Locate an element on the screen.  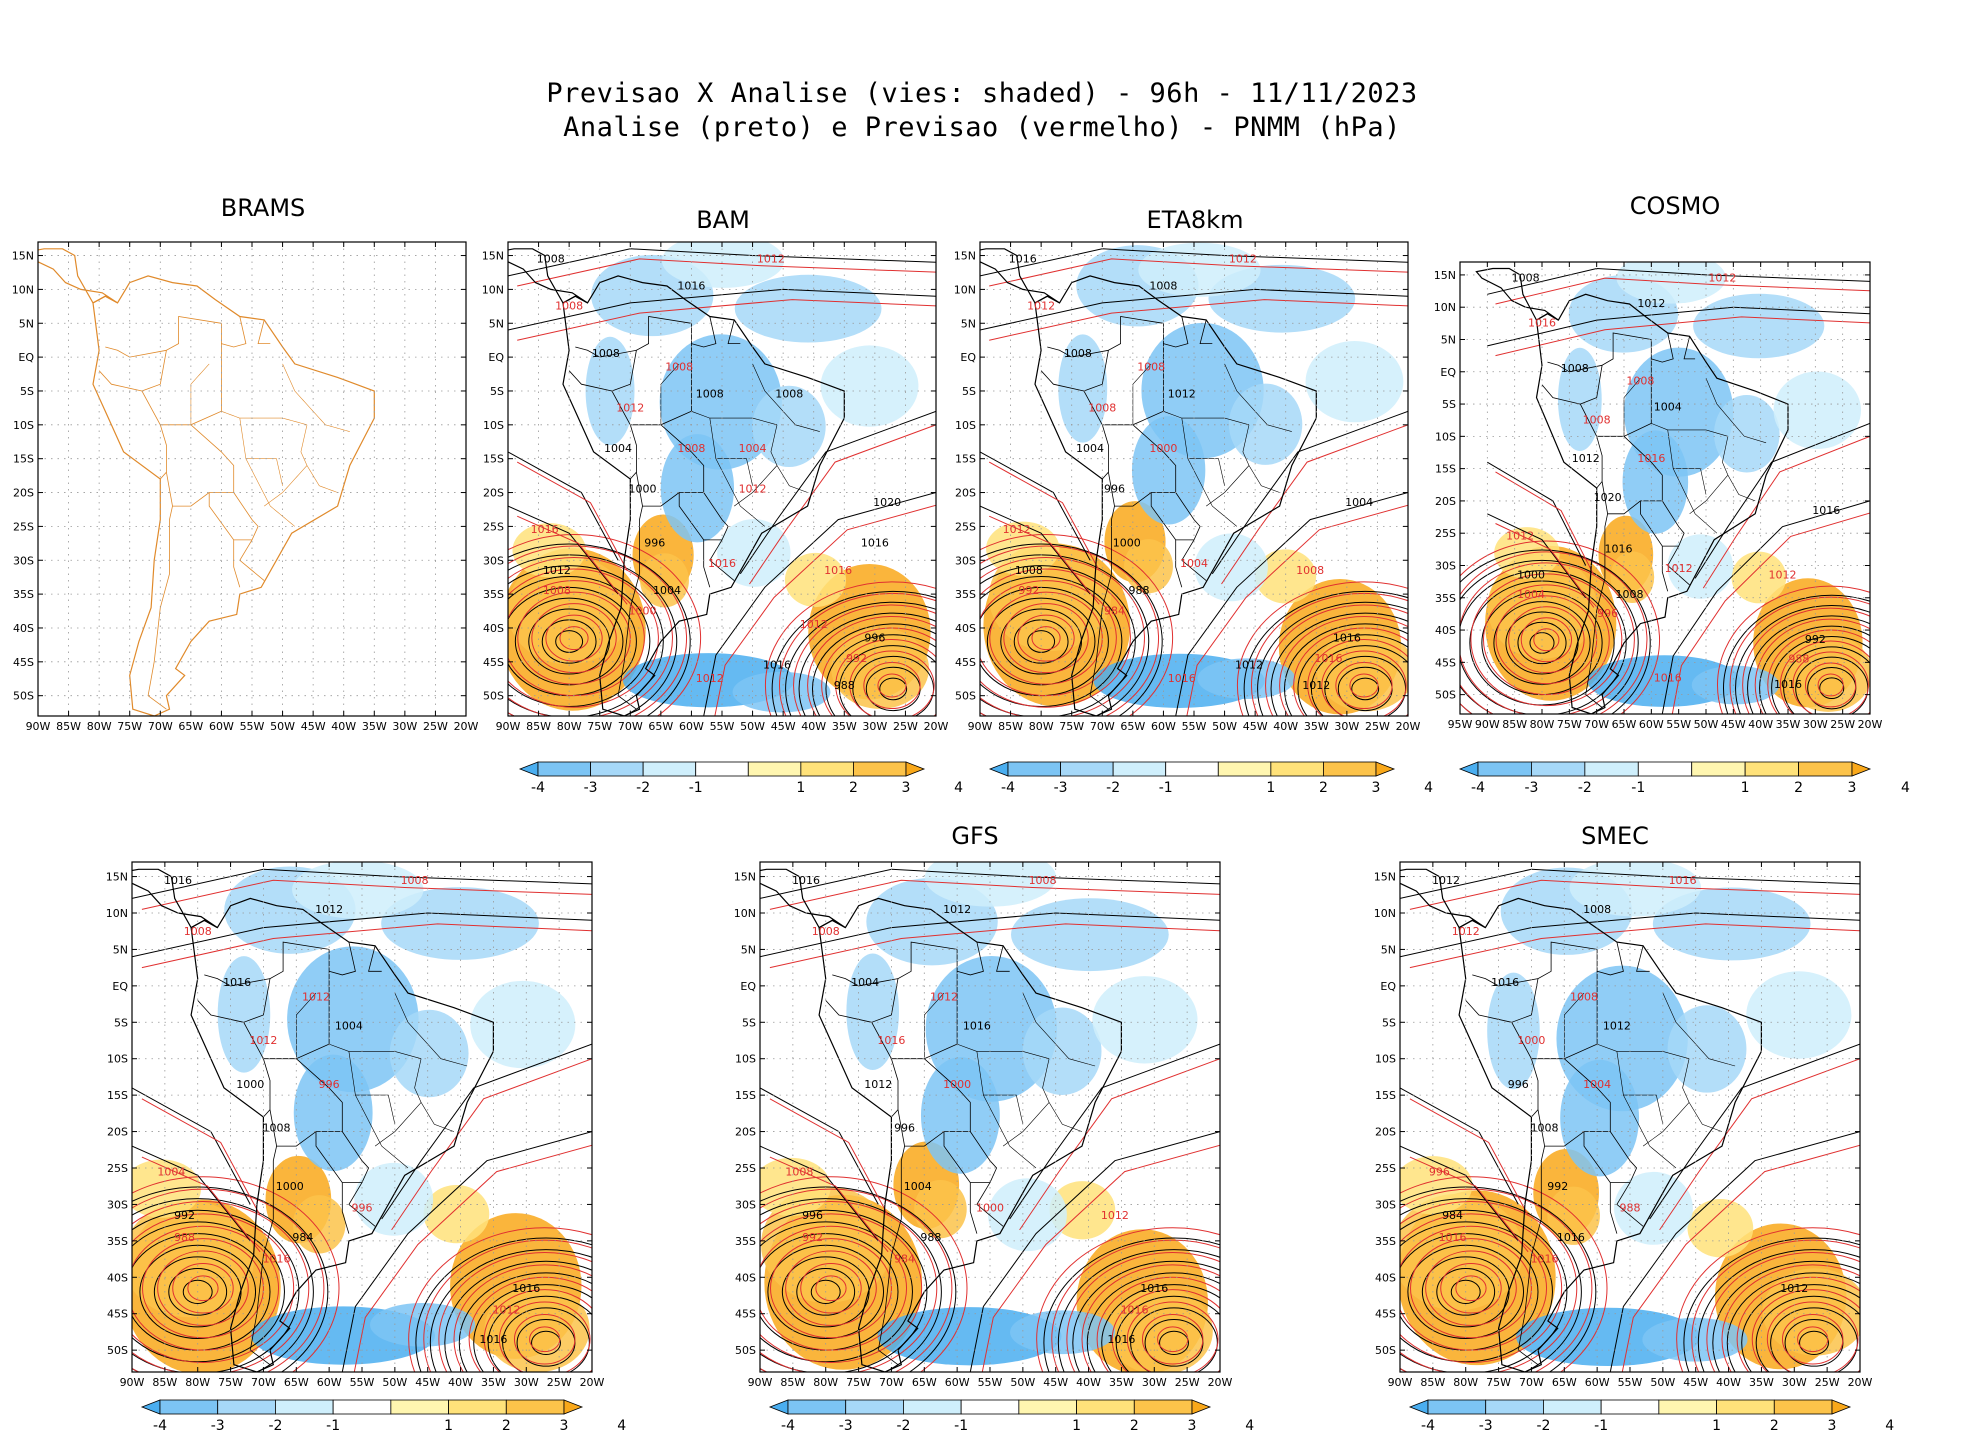
coastlines is located at coordinates (313, 1120).